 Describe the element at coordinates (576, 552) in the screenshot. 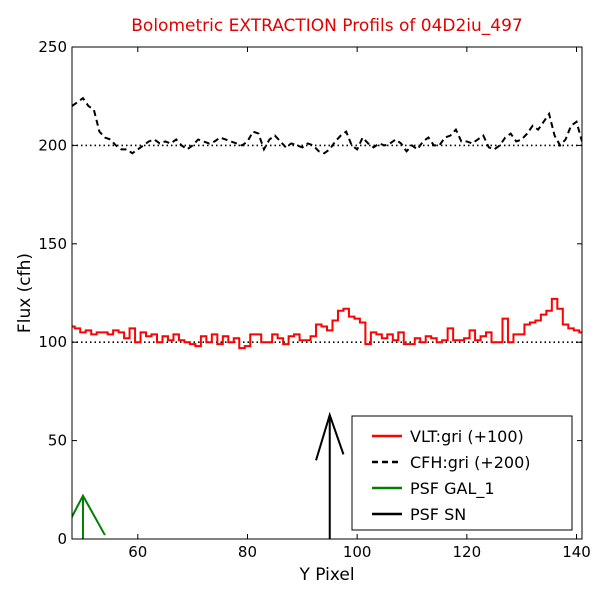

I see `x-tick-label-140: 140` at that location.